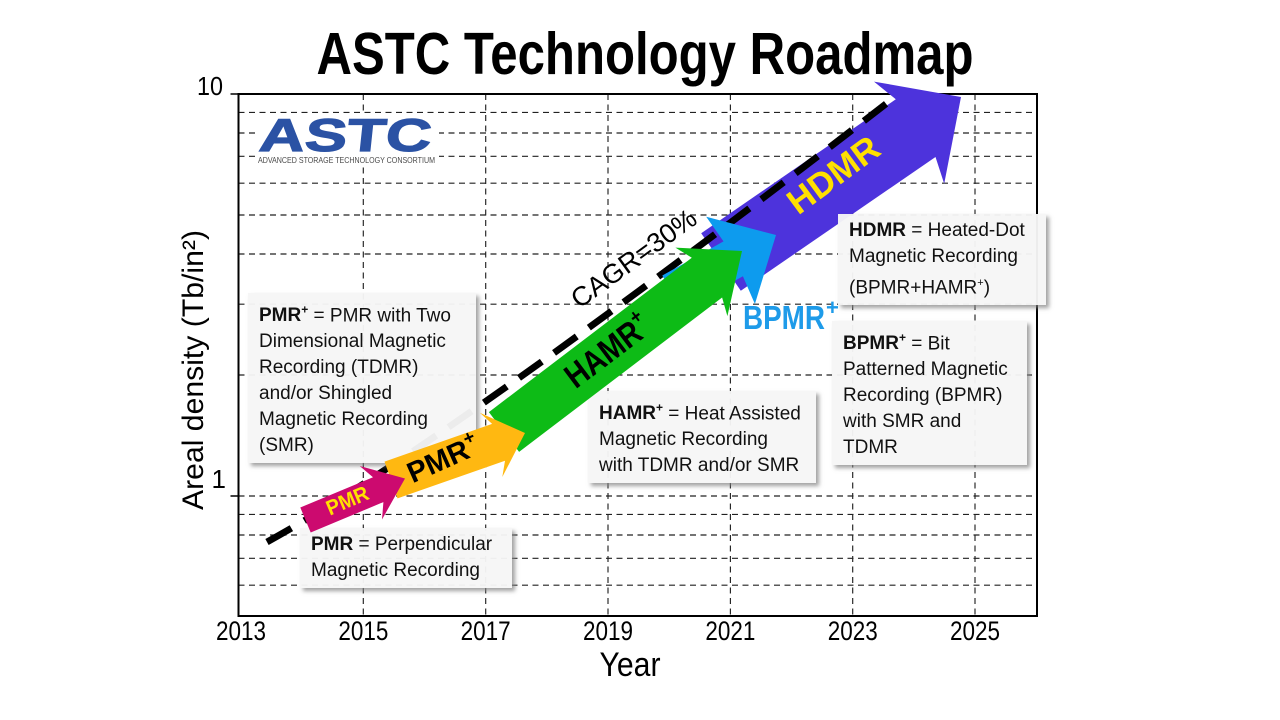  What do you see at coordinates (608, 631) in the screenshot?
I see `svg-text: 2019` at bounding box center [608, 631].